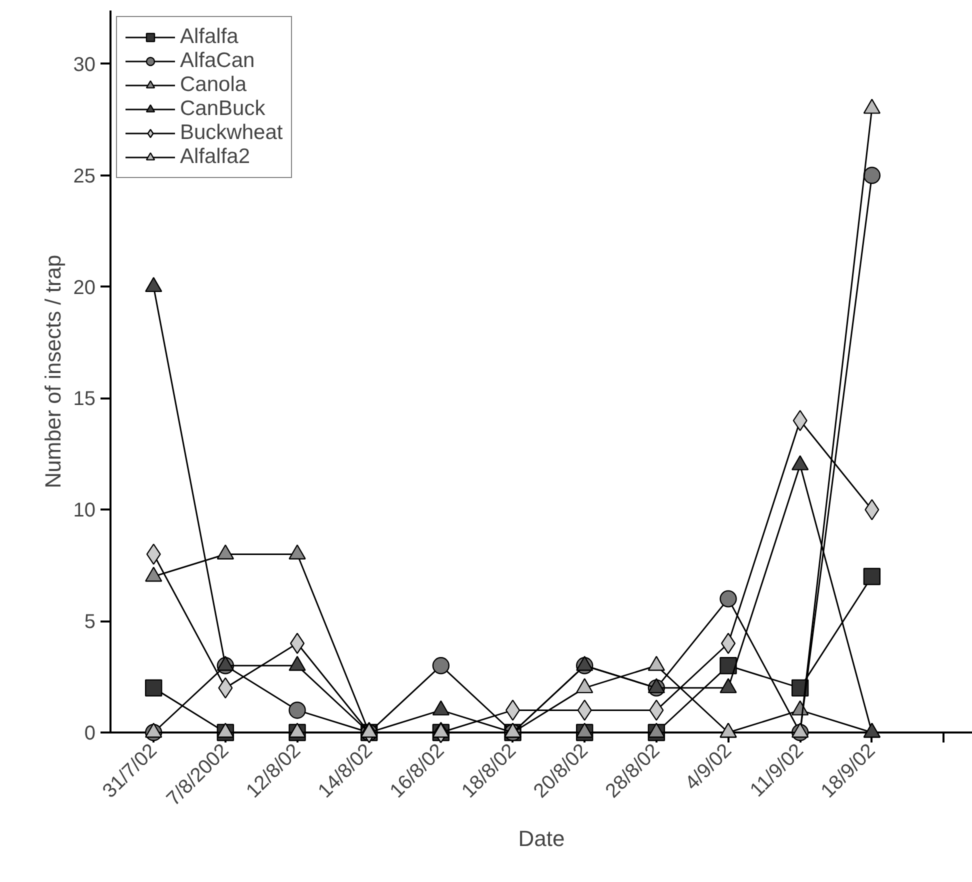 The height and width of the screenshot is (882, 972). I want to click on legend-label: CanBuck, so click(223, 109).